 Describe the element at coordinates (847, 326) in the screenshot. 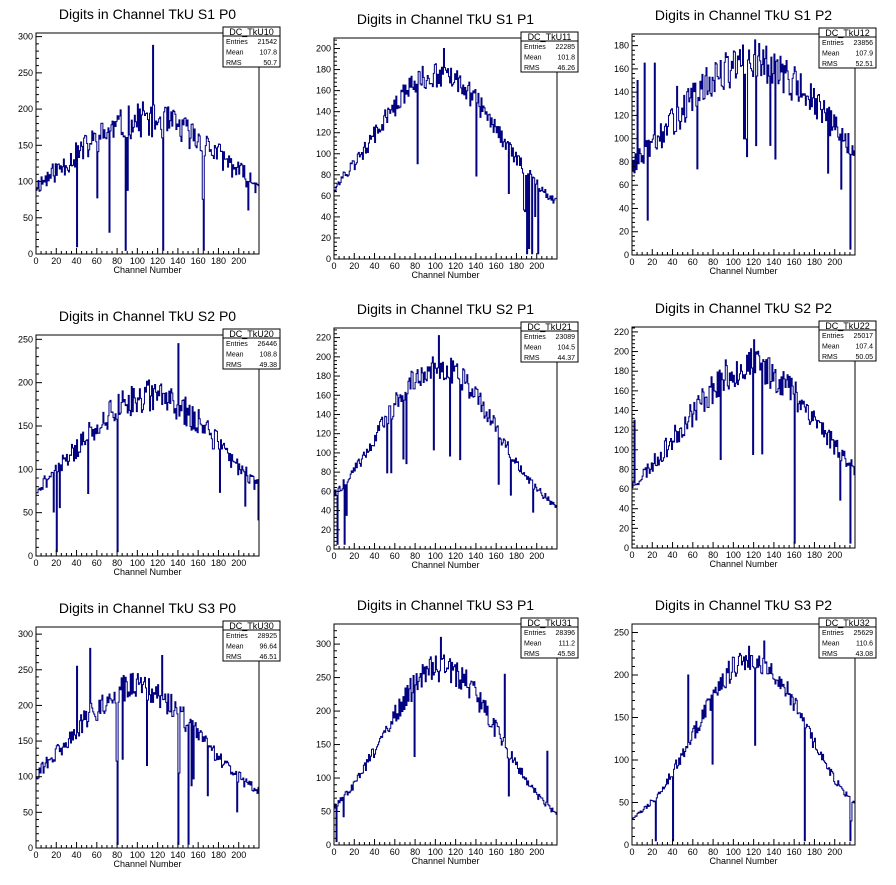

I see `stats-name: DC_TkU22` at that location.